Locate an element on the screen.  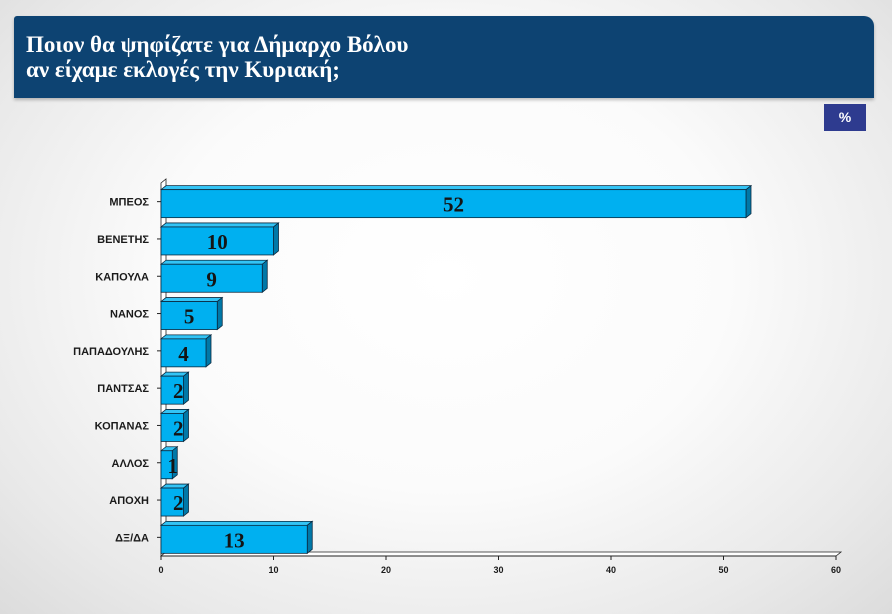
x-tick-label: 20 is located at coordinates (386, 570).